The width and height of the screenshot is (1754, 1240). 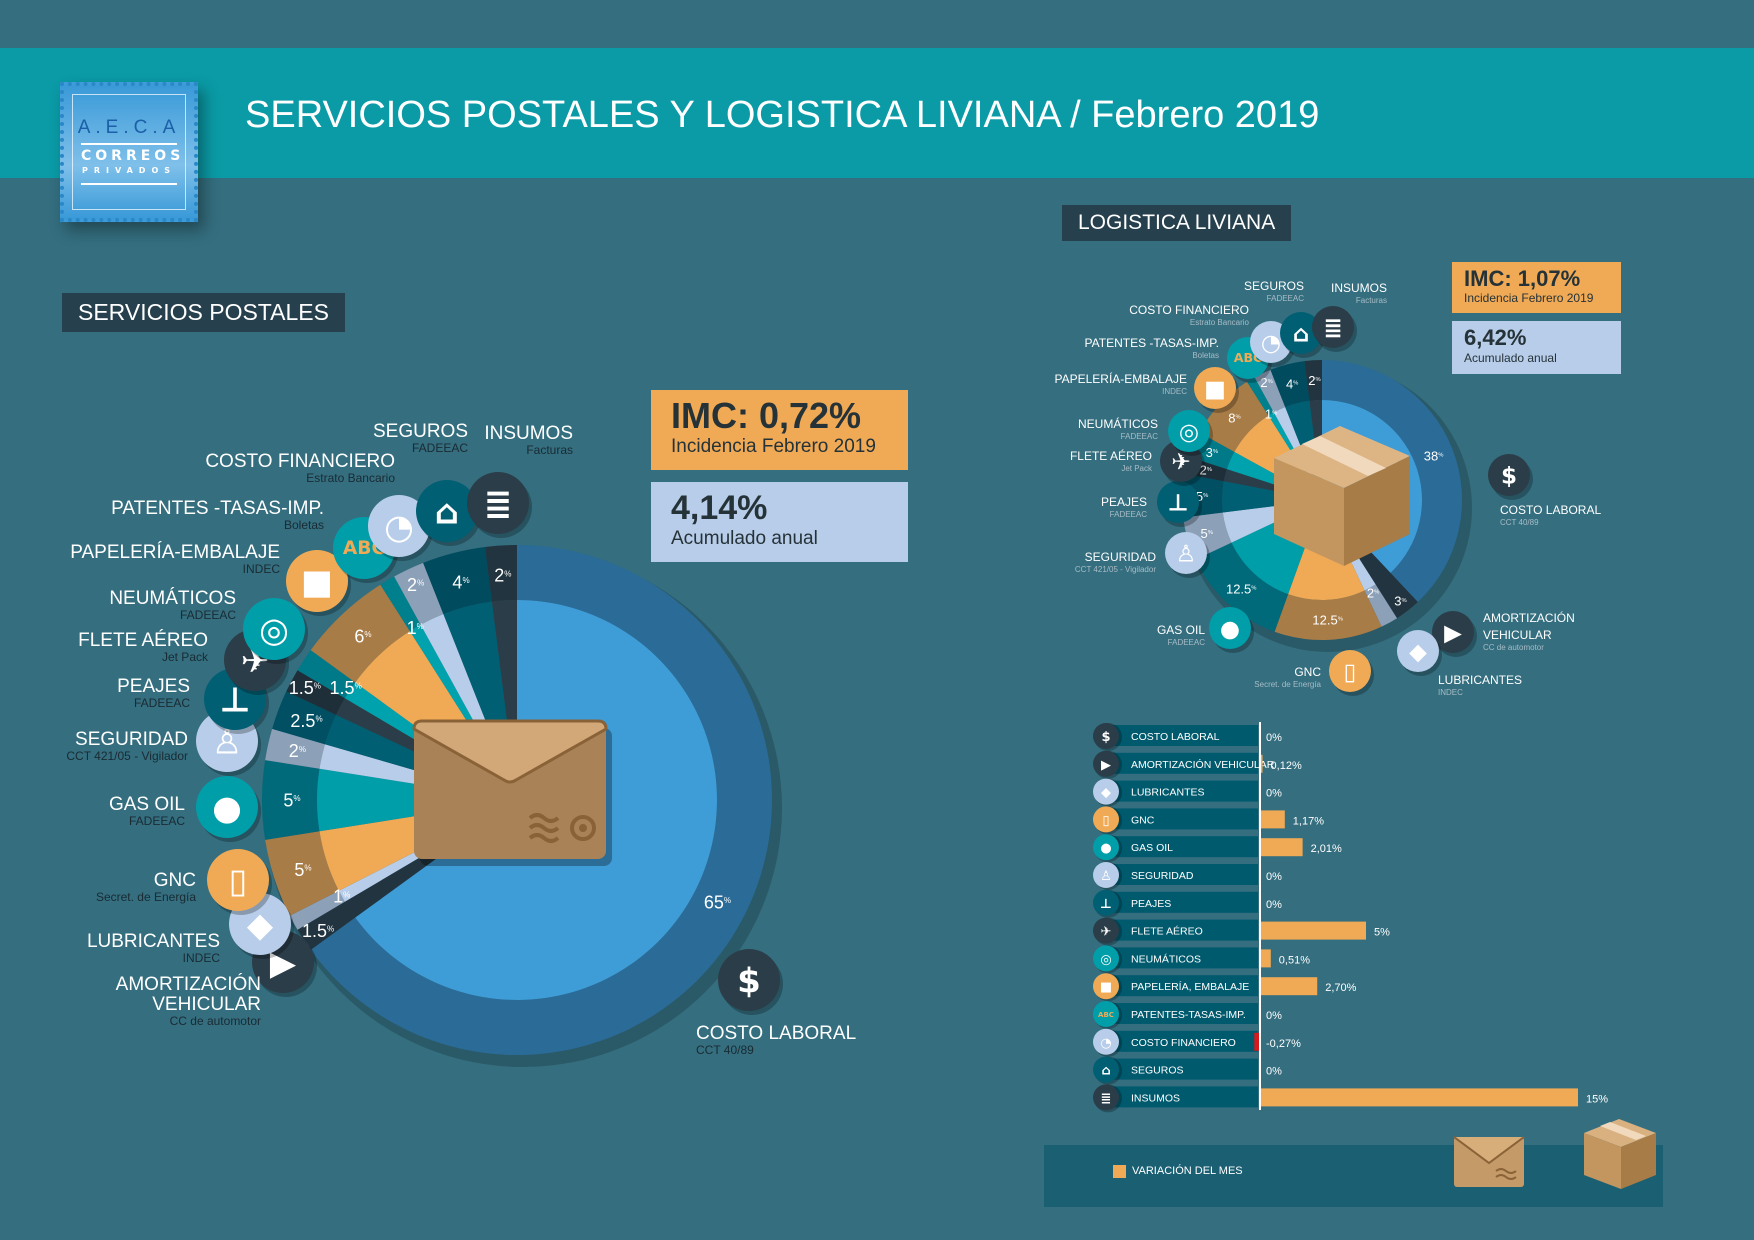 I want to click on pie-slice-seguridad, so click(x=295, y=748).